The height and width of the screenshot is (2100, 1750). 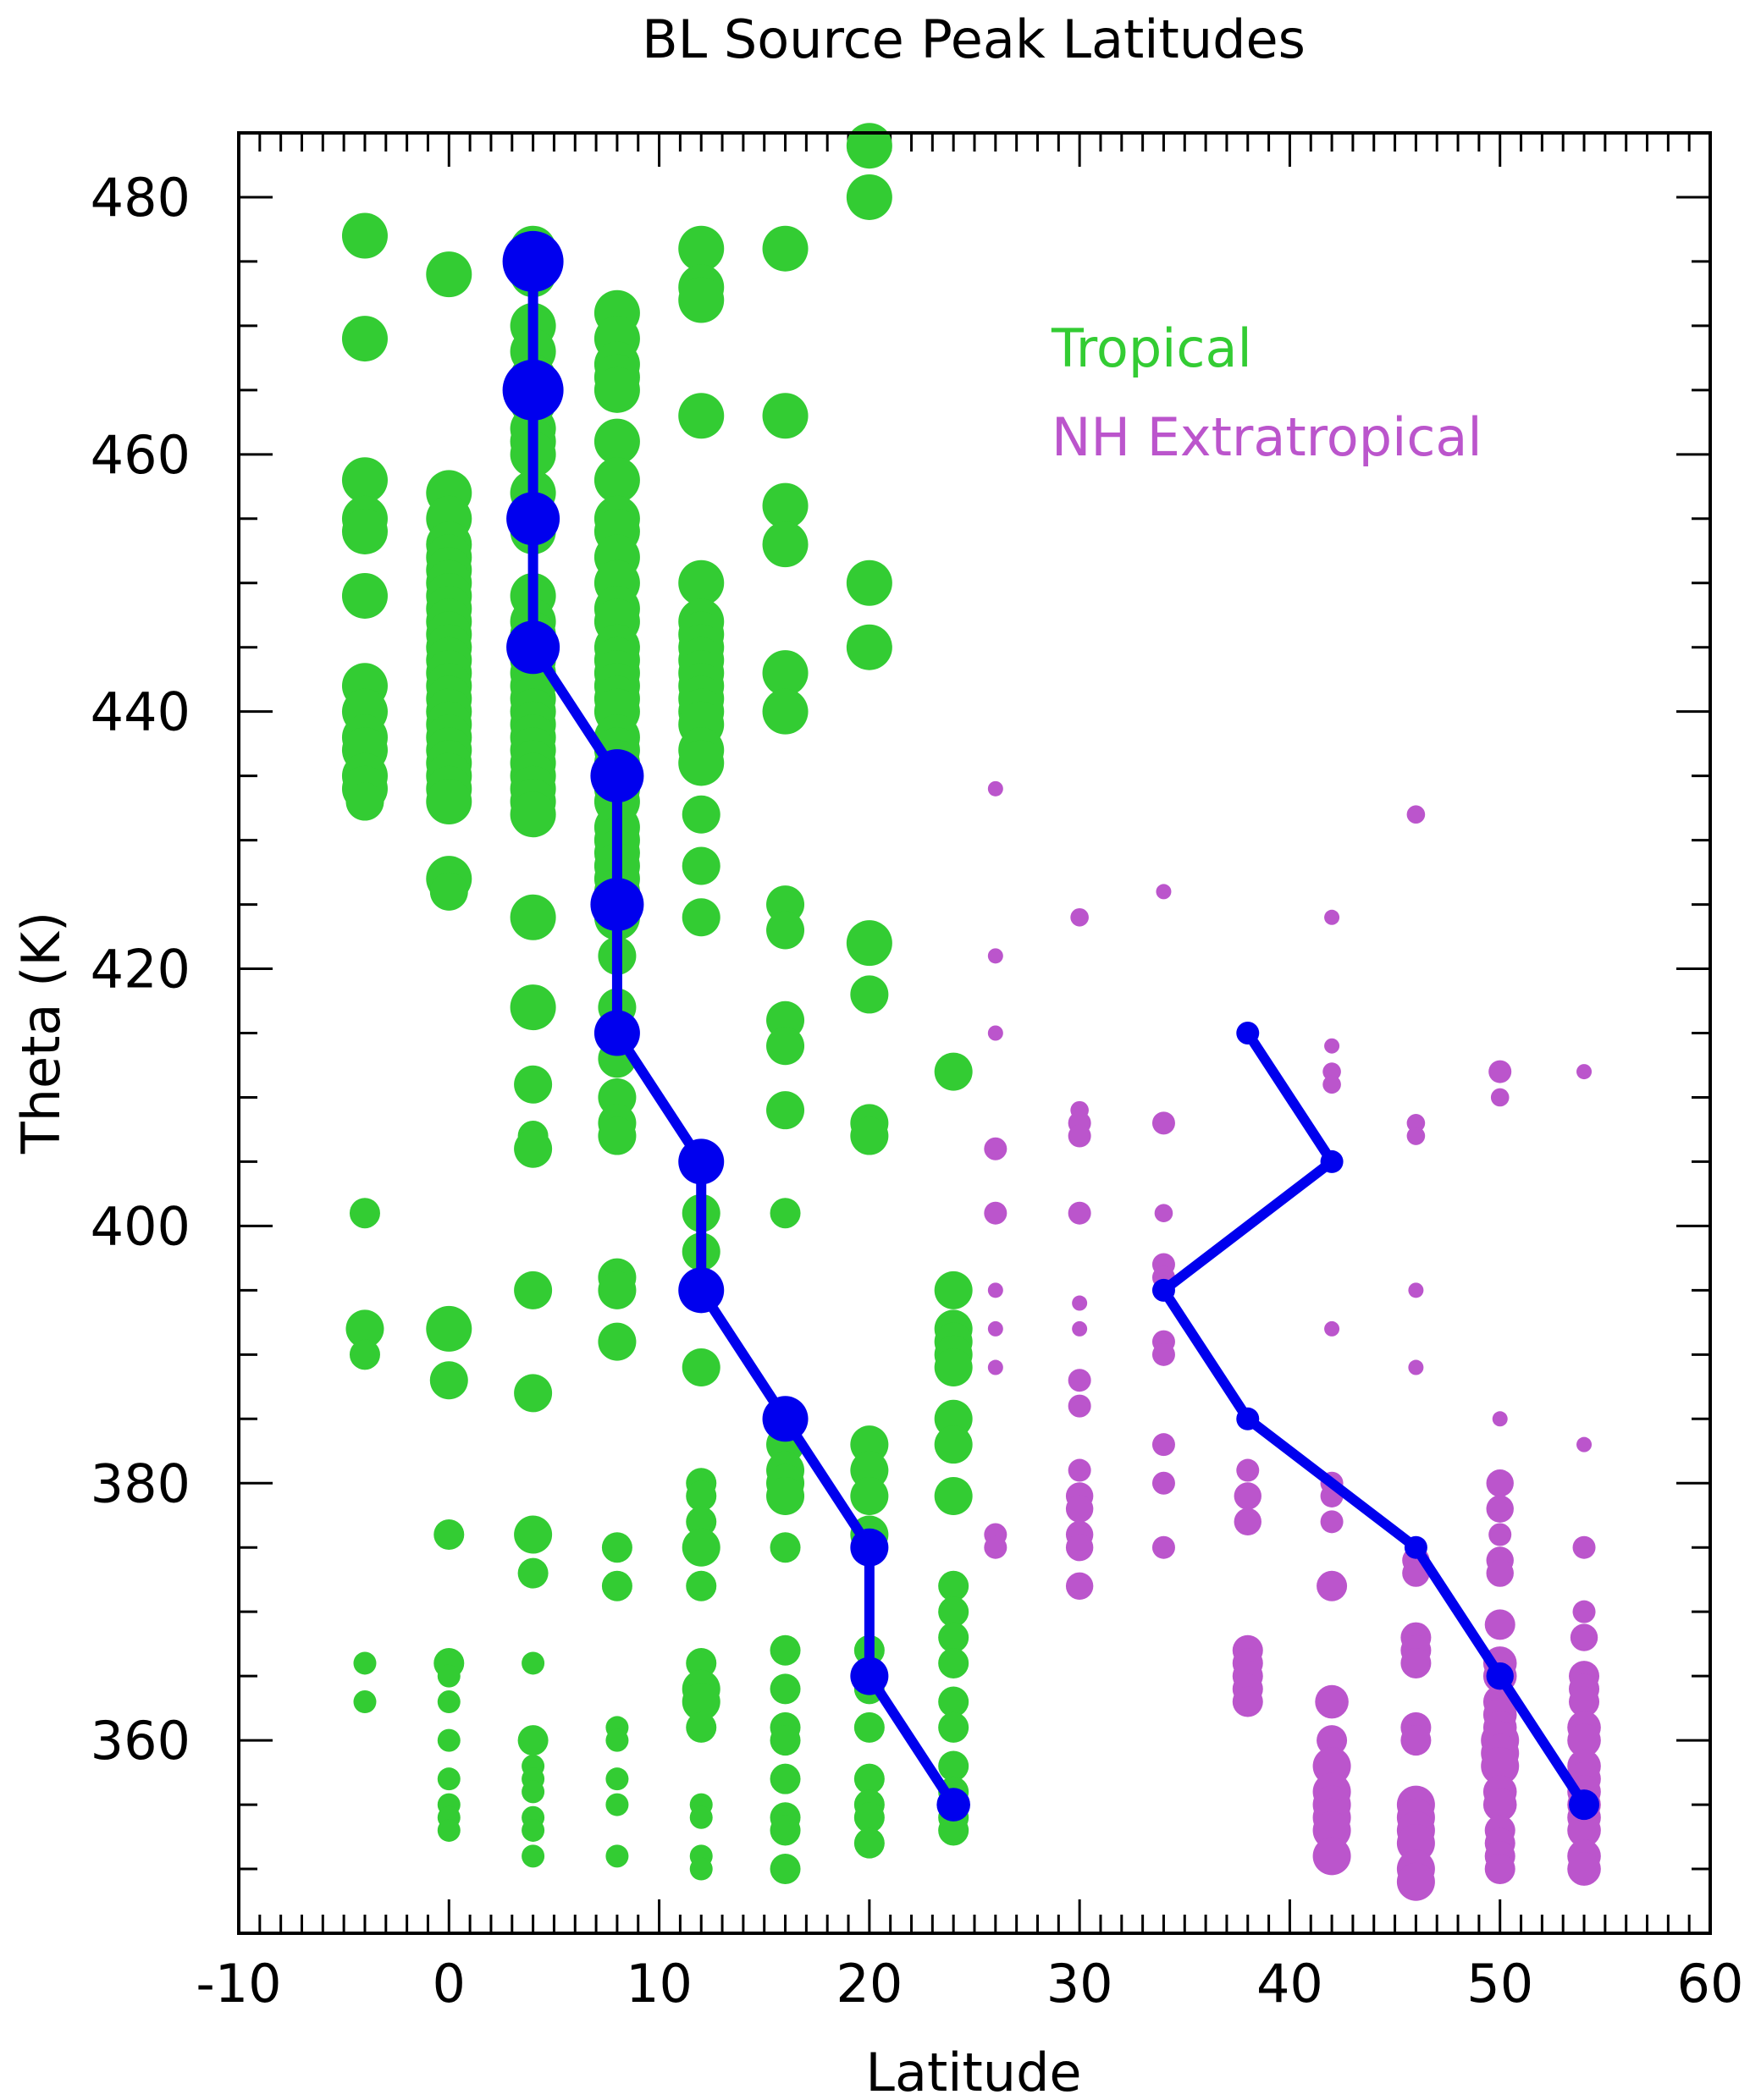 I want to click on legend: Tropical NH Extratropical, so click(x=1266, y=392).